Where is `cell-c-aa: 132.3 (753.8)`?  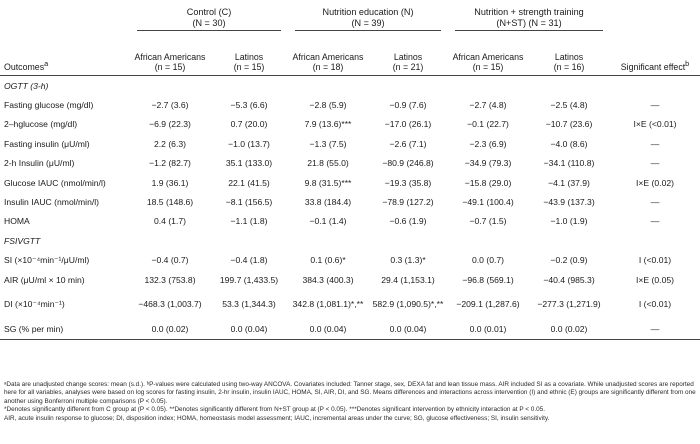
cell-c-aa: 132.3 (753.8) is located at coordinates (170, 279).